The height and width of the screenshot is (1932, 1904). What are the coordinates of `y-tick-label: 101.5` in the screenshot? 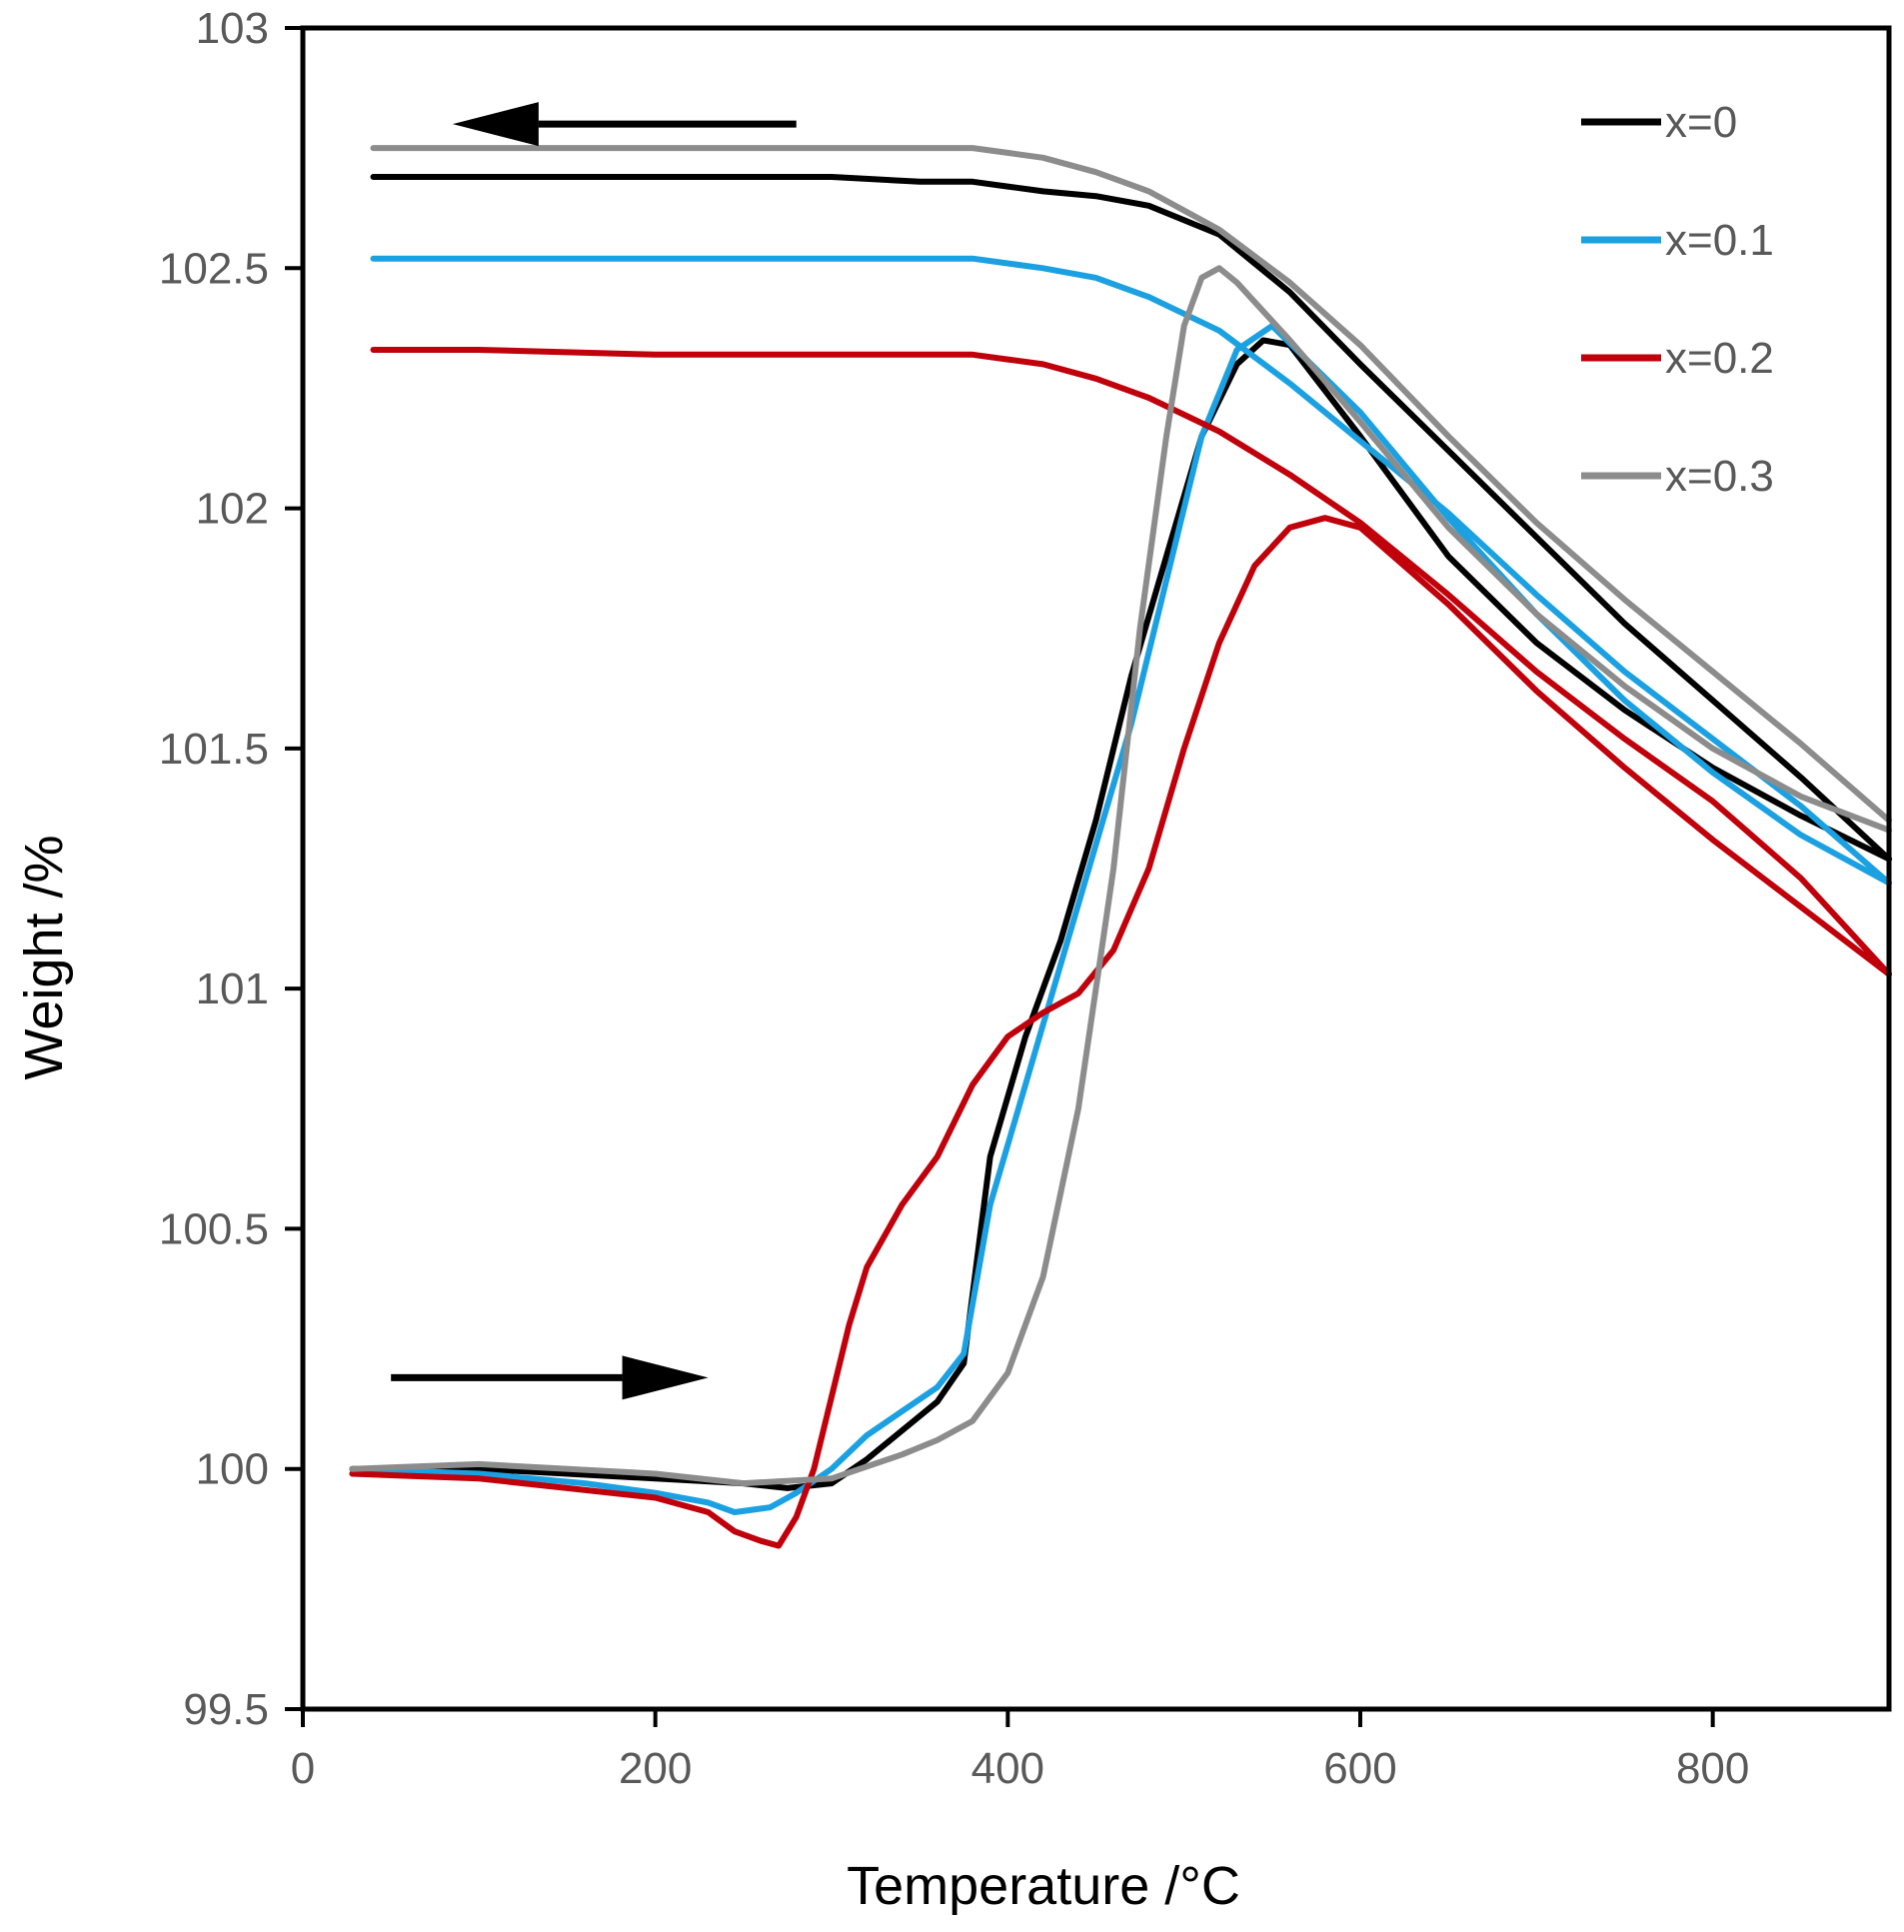 It's located at (214, 749).